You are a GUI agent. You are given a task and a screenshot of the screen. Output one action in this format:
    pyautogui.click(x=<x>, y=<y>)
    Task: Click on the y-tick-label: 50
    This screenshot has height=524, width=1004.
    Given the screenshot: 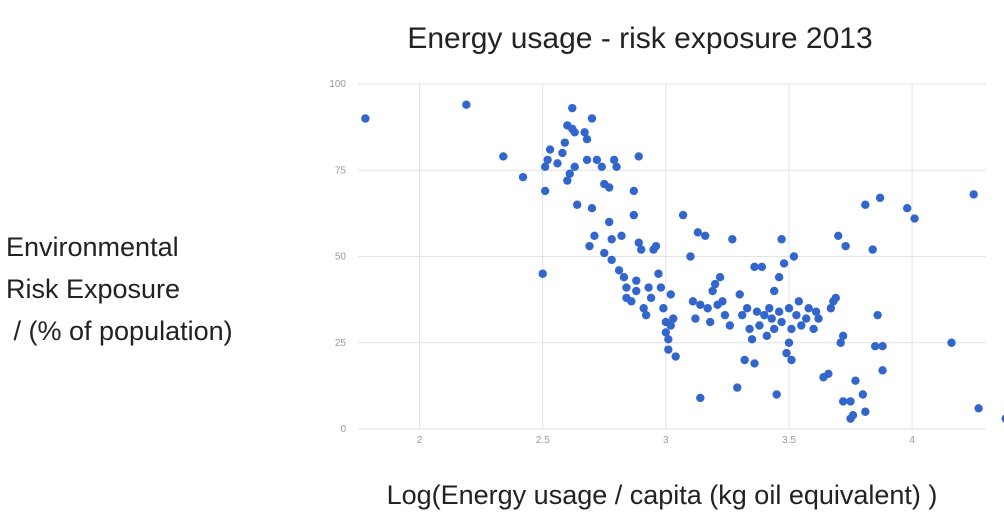 What is the action you would take?
    pyautogui.click(x=341, y=257)
    